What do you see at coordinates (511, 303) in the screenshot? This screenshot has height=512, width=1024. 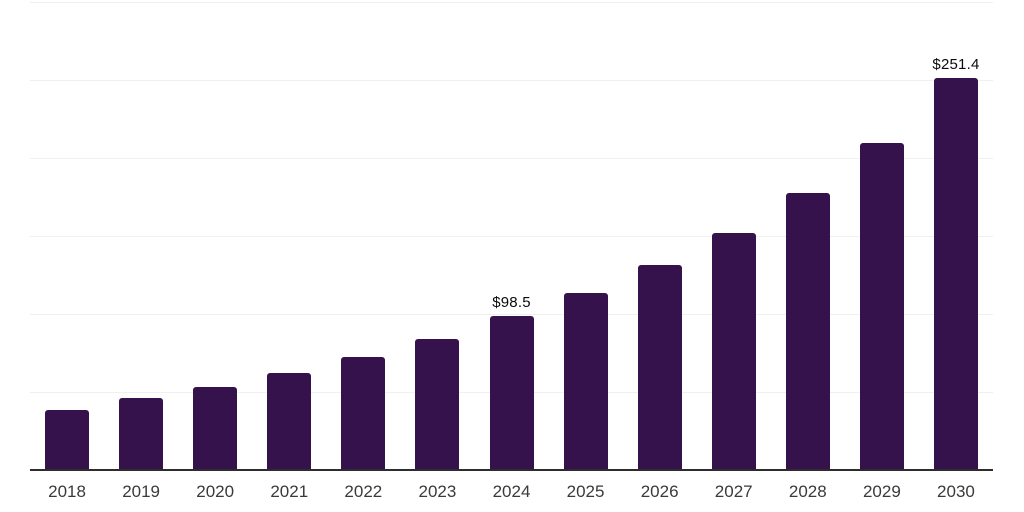 I see `value-label-2024: $98.5` at bounding box center [511, 303].